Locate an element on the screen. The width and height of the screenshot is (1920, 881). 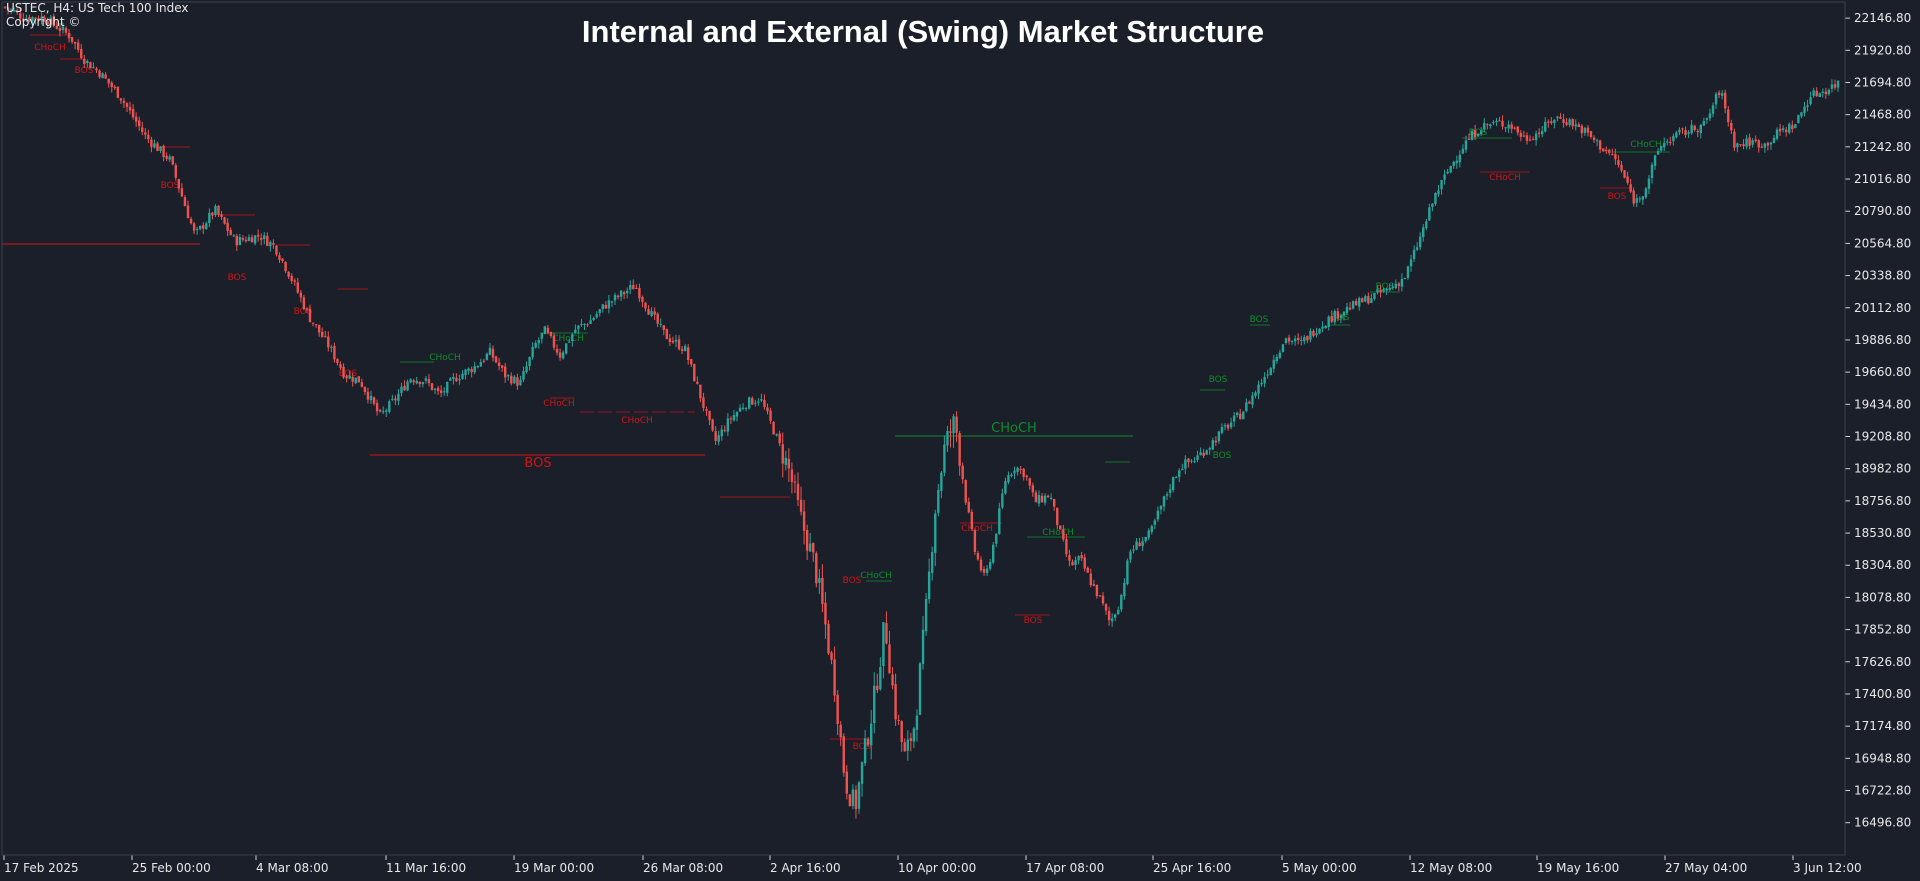
time-tick-label: 25 Apr 16:00 is located at coordinates (1192, 868).